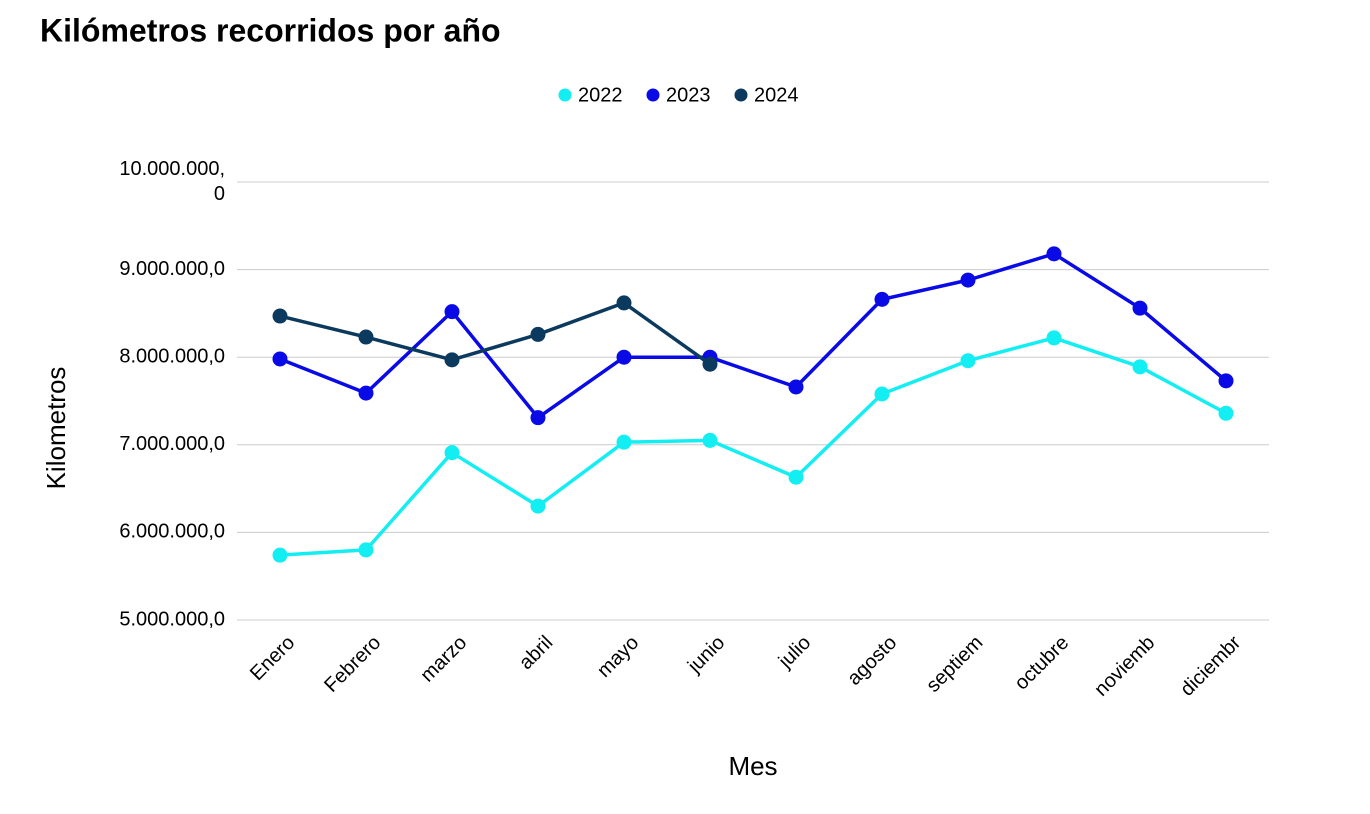 The width and height of the screenshot is (1370, 814). Describe the element at coordinates (443, 659) in the screenshot. I see `x-tick-label: marzo` at that location.